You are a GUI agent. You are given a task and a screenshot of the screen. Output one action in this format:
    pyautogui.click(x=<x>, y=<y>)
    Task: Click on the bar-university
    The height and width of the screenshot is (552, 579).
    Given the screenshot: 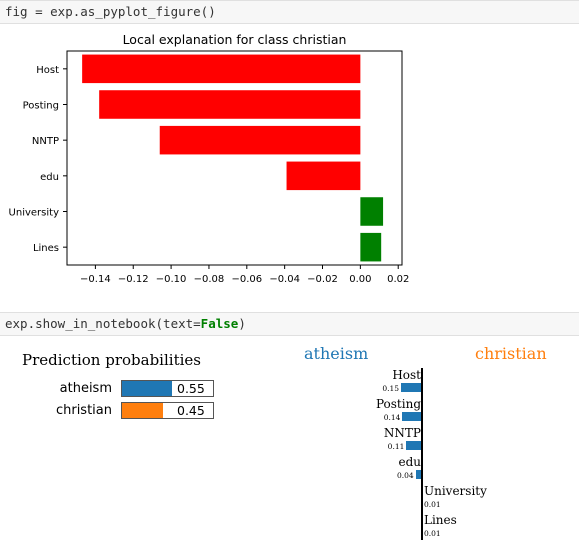 What is the action you would take?
    pyautogui.click(x=372, y=211)
    